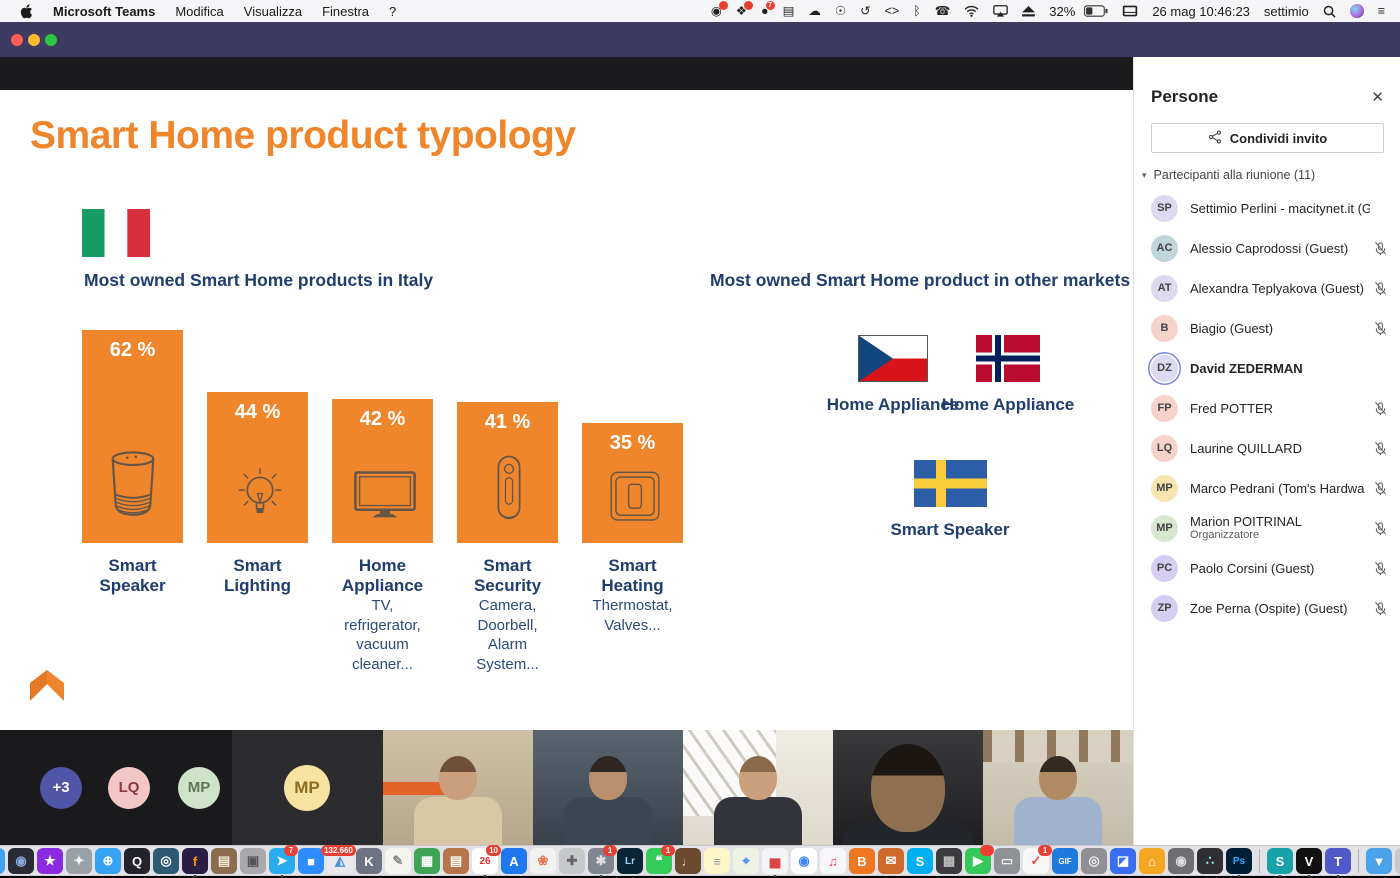 This screenshot has width=1400, height=878. What do you see at coordinates (700, 39) in the screenshot?
I see `window-titlebar` at bounding box center [700, 39].